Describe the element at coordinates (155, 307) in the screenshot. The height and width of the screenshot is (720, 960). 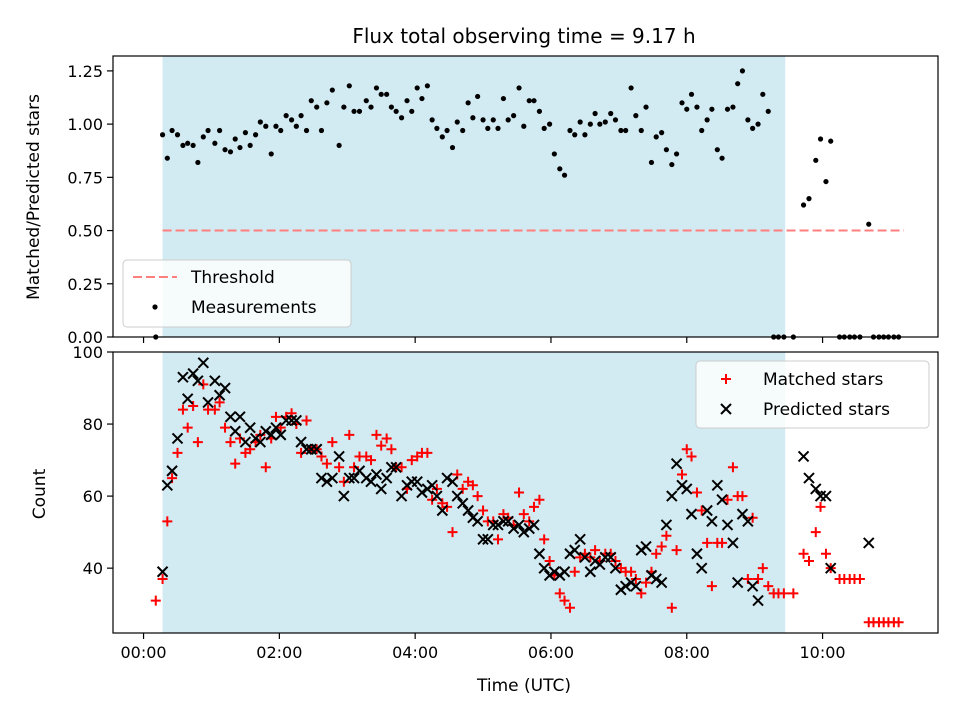
I see `legend-measurement-swatch` at that location.